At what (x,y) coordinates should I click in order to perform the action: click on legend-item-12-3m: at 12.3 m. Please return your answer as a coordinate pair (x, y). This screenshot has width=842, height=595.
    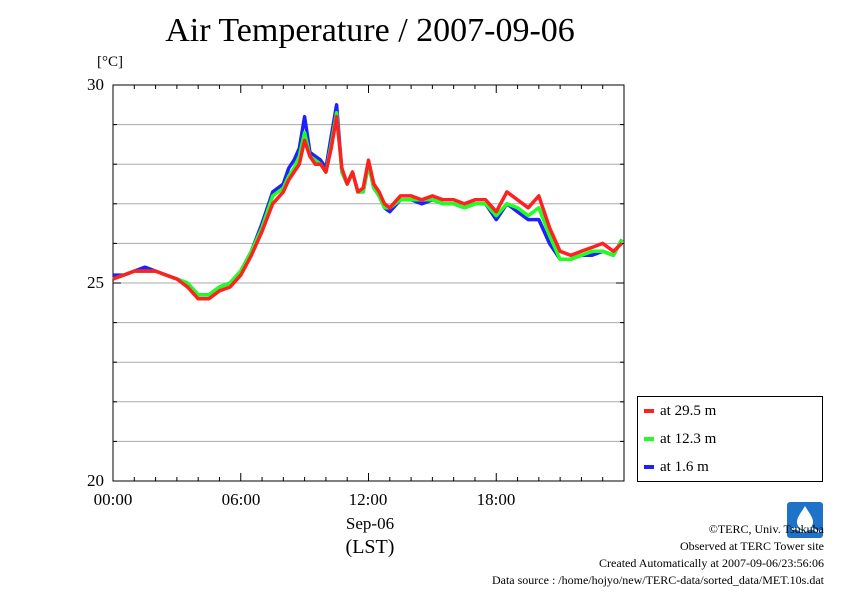
    Looking at the image, I should click on (680, 439).